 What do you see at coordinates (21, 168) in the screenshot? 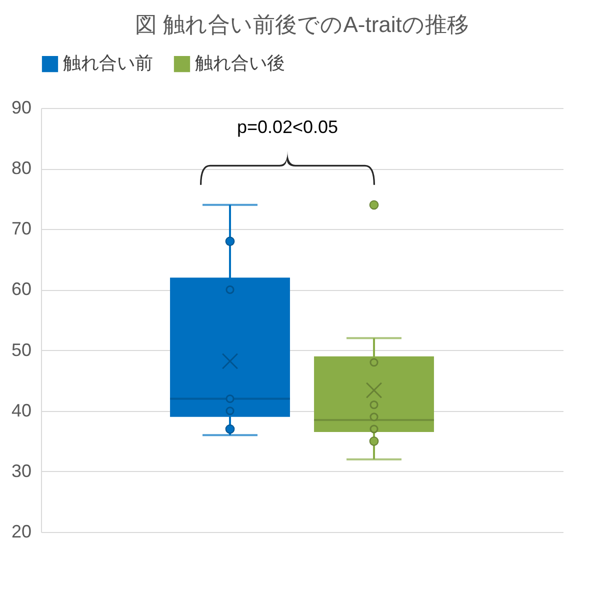
I see `y-tick-label: 80` at bounding box center [21, 168].